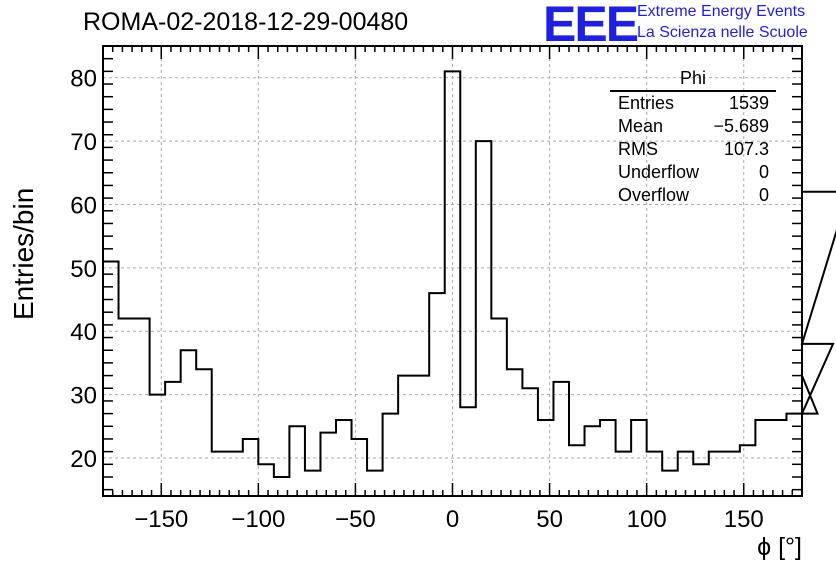  Describe the element at coordinates (549, 519) in the screenshot. I see `x-tick-label: 50` at that location.